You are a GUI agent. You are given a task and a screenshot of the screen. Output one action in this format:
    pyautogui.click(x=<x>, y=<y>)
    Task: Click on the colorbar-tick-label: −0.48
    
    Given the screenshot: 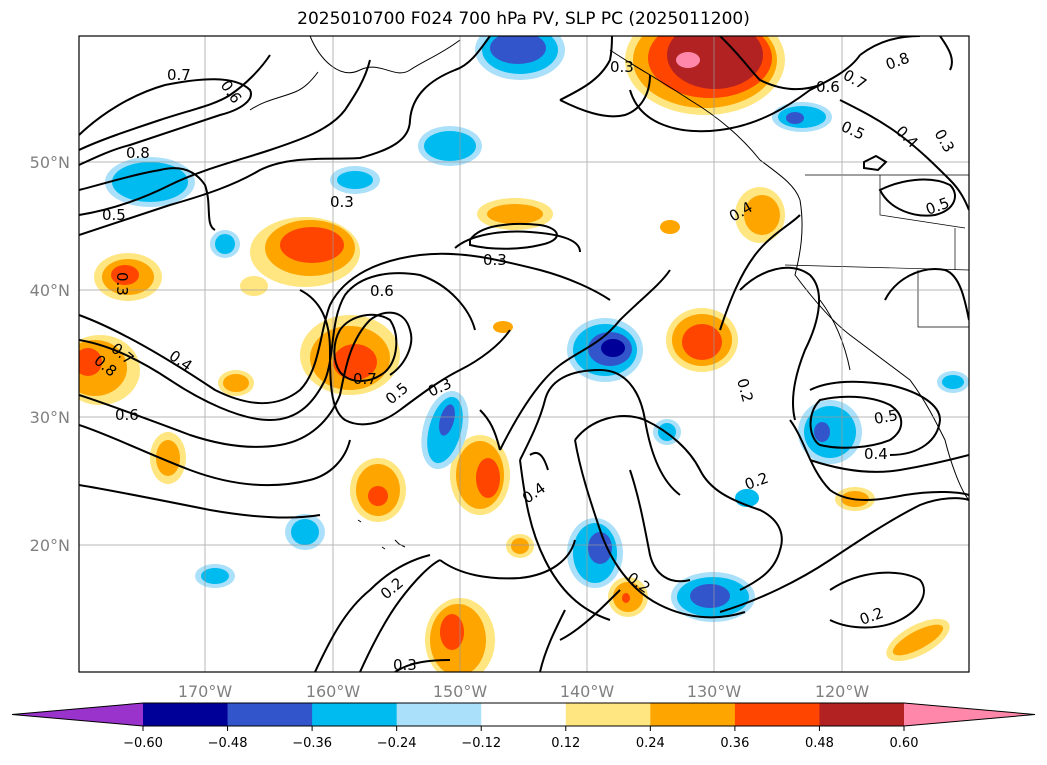 What is the action you would take?
    pyautogui.click(x=228, y=743)
    